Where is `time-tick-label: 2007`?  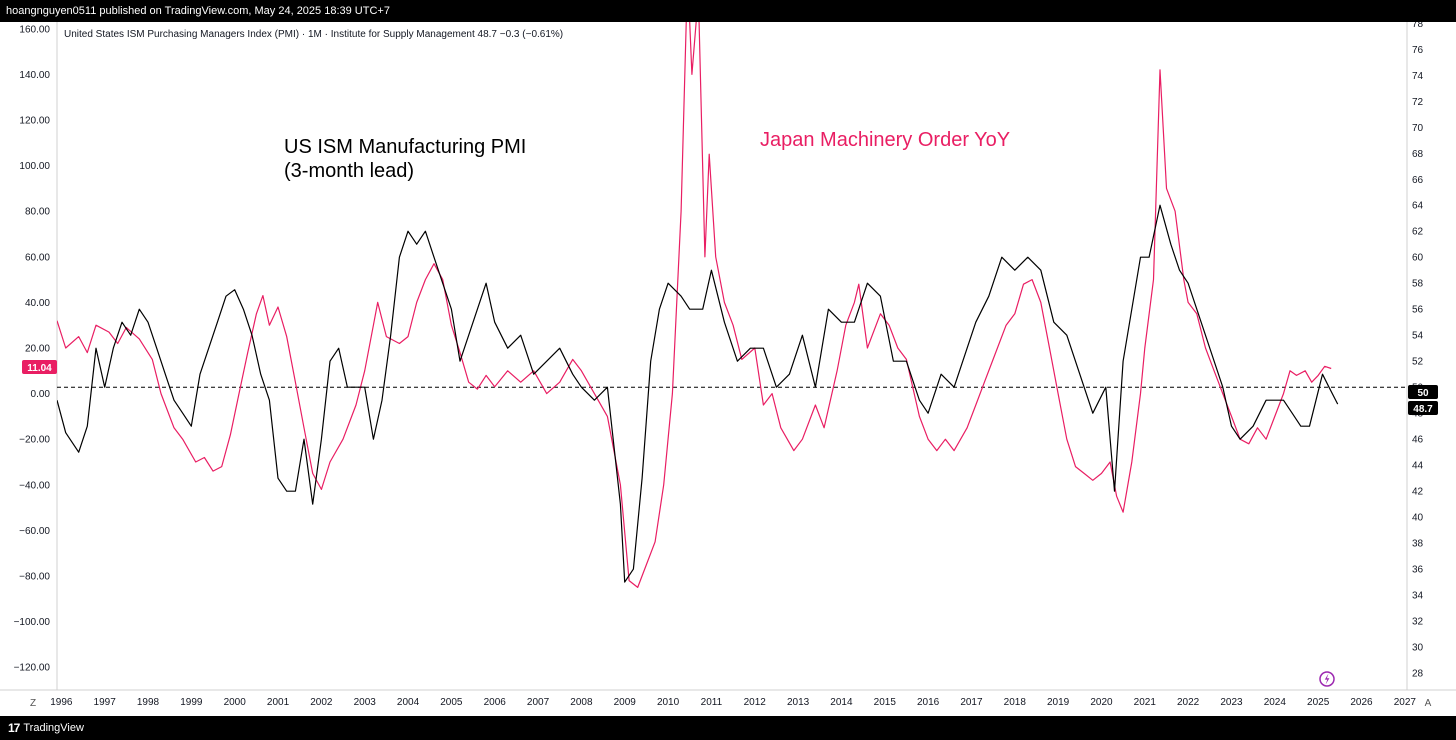
time-tick-label: 2007 is located at coordinates (538, 702).